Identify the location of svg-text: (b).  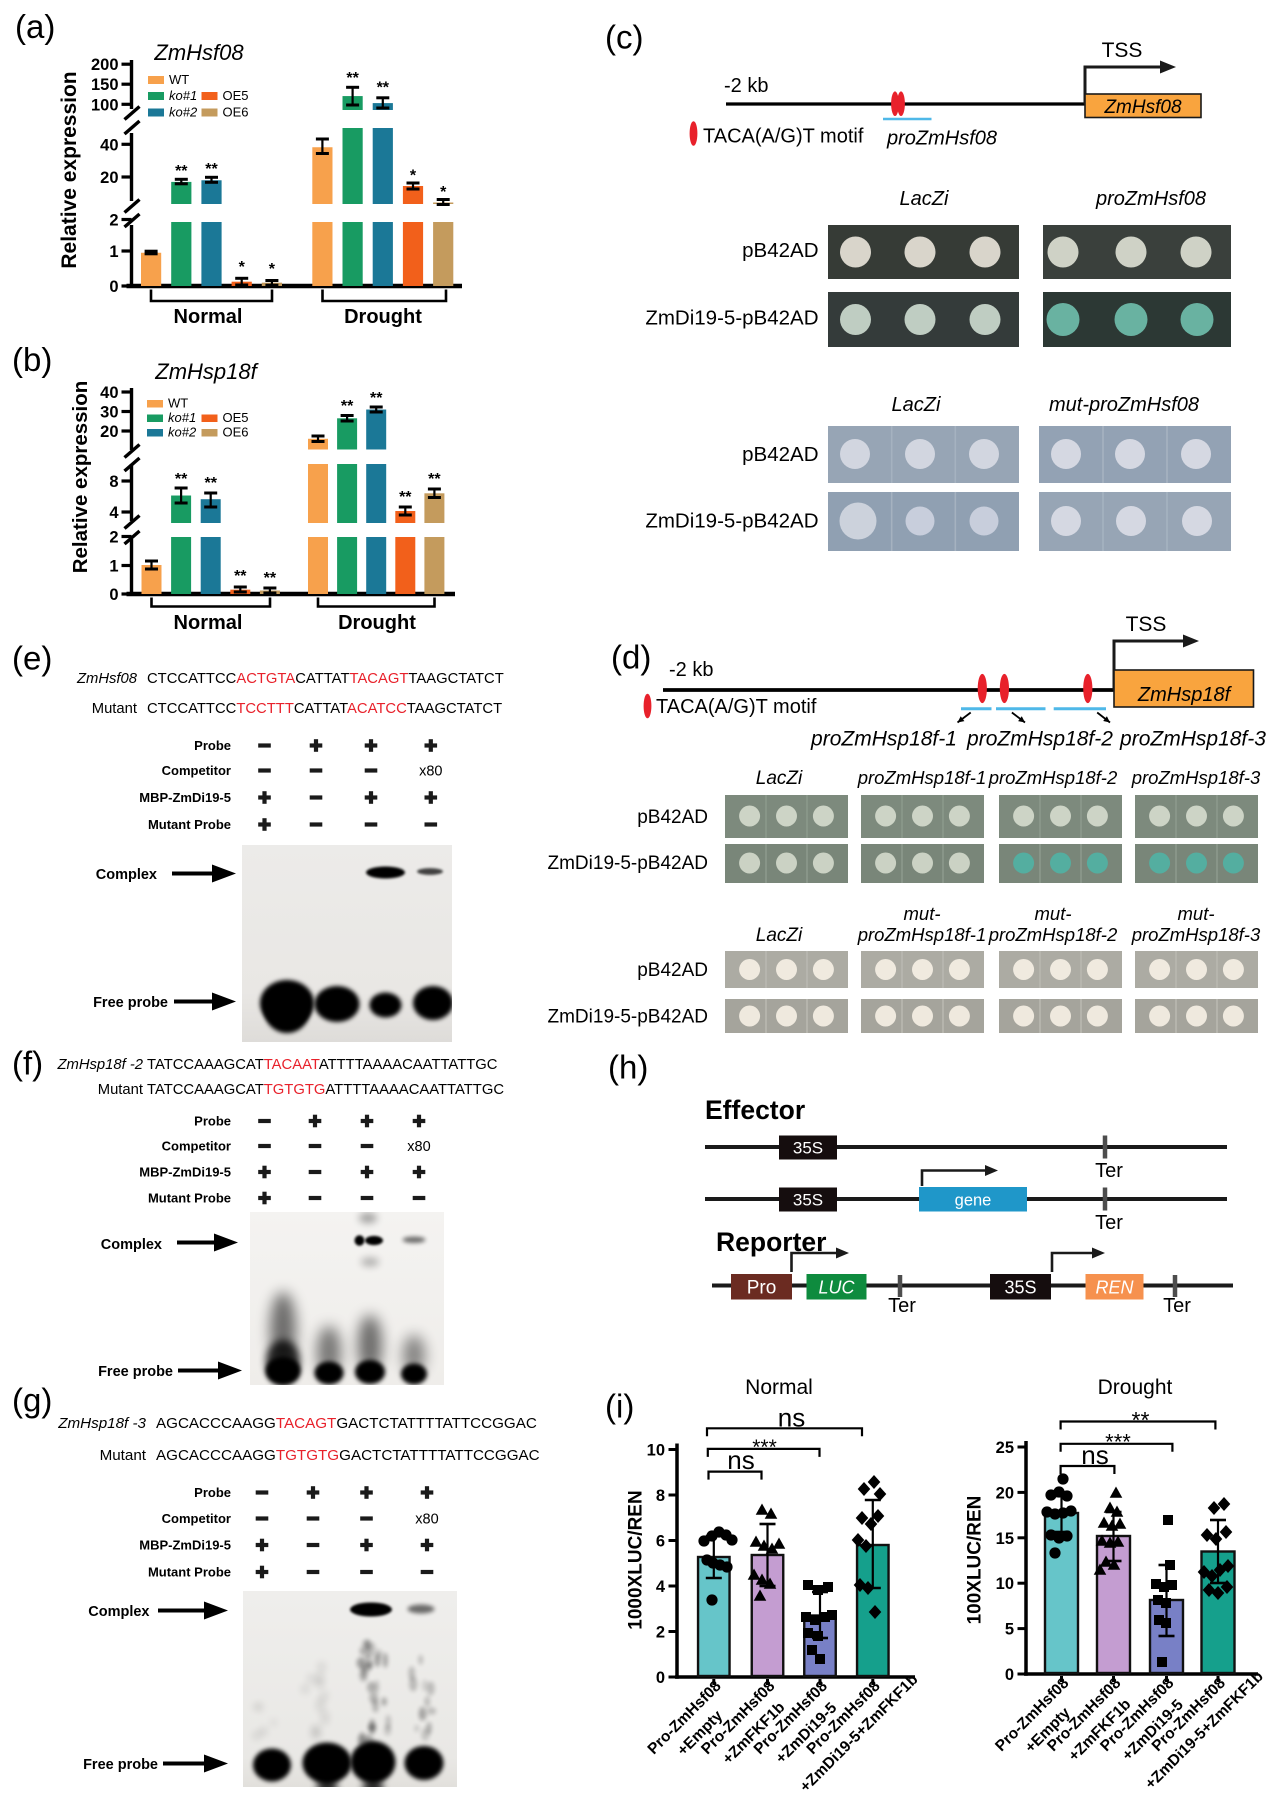
(32, 359).